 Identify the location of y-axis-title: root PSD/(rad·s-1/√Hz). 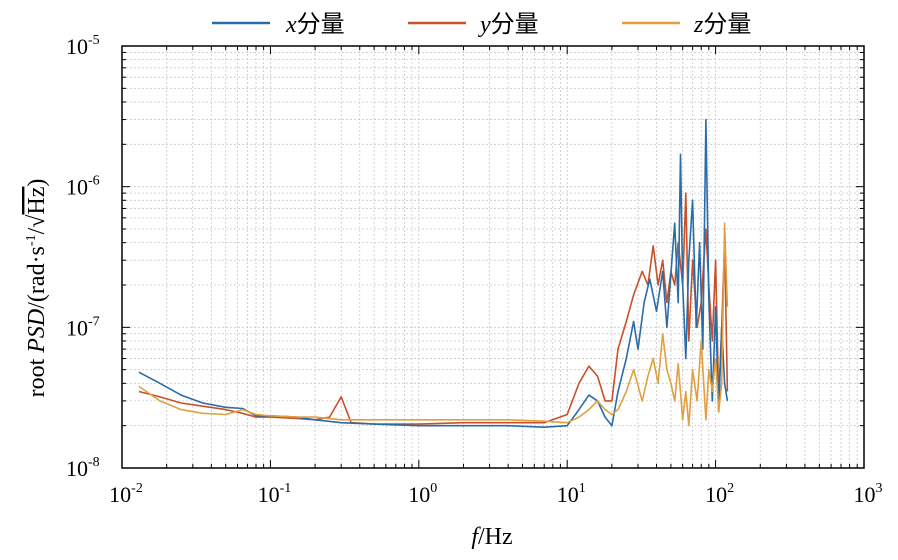
(37, 288).